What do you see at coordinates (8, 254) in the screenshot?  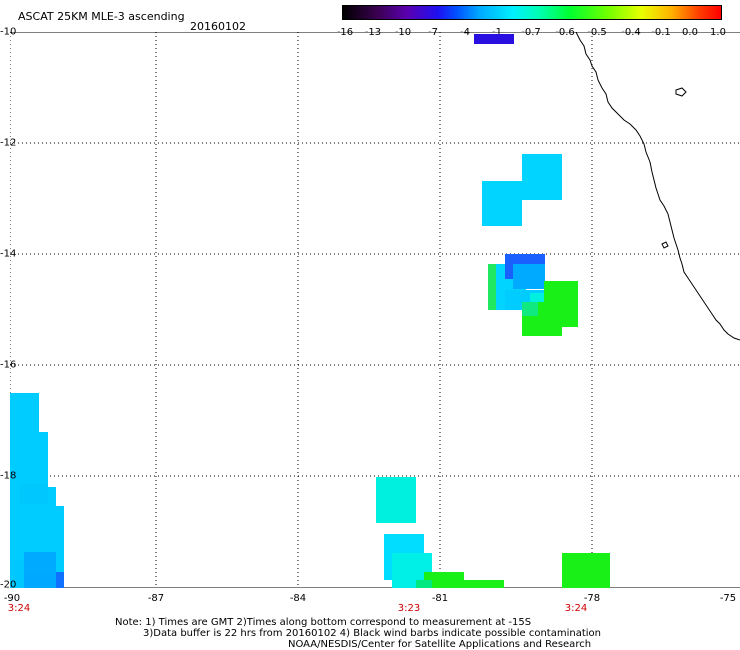 I see `y-tick-label: -14` at bounding box center [8, 254].